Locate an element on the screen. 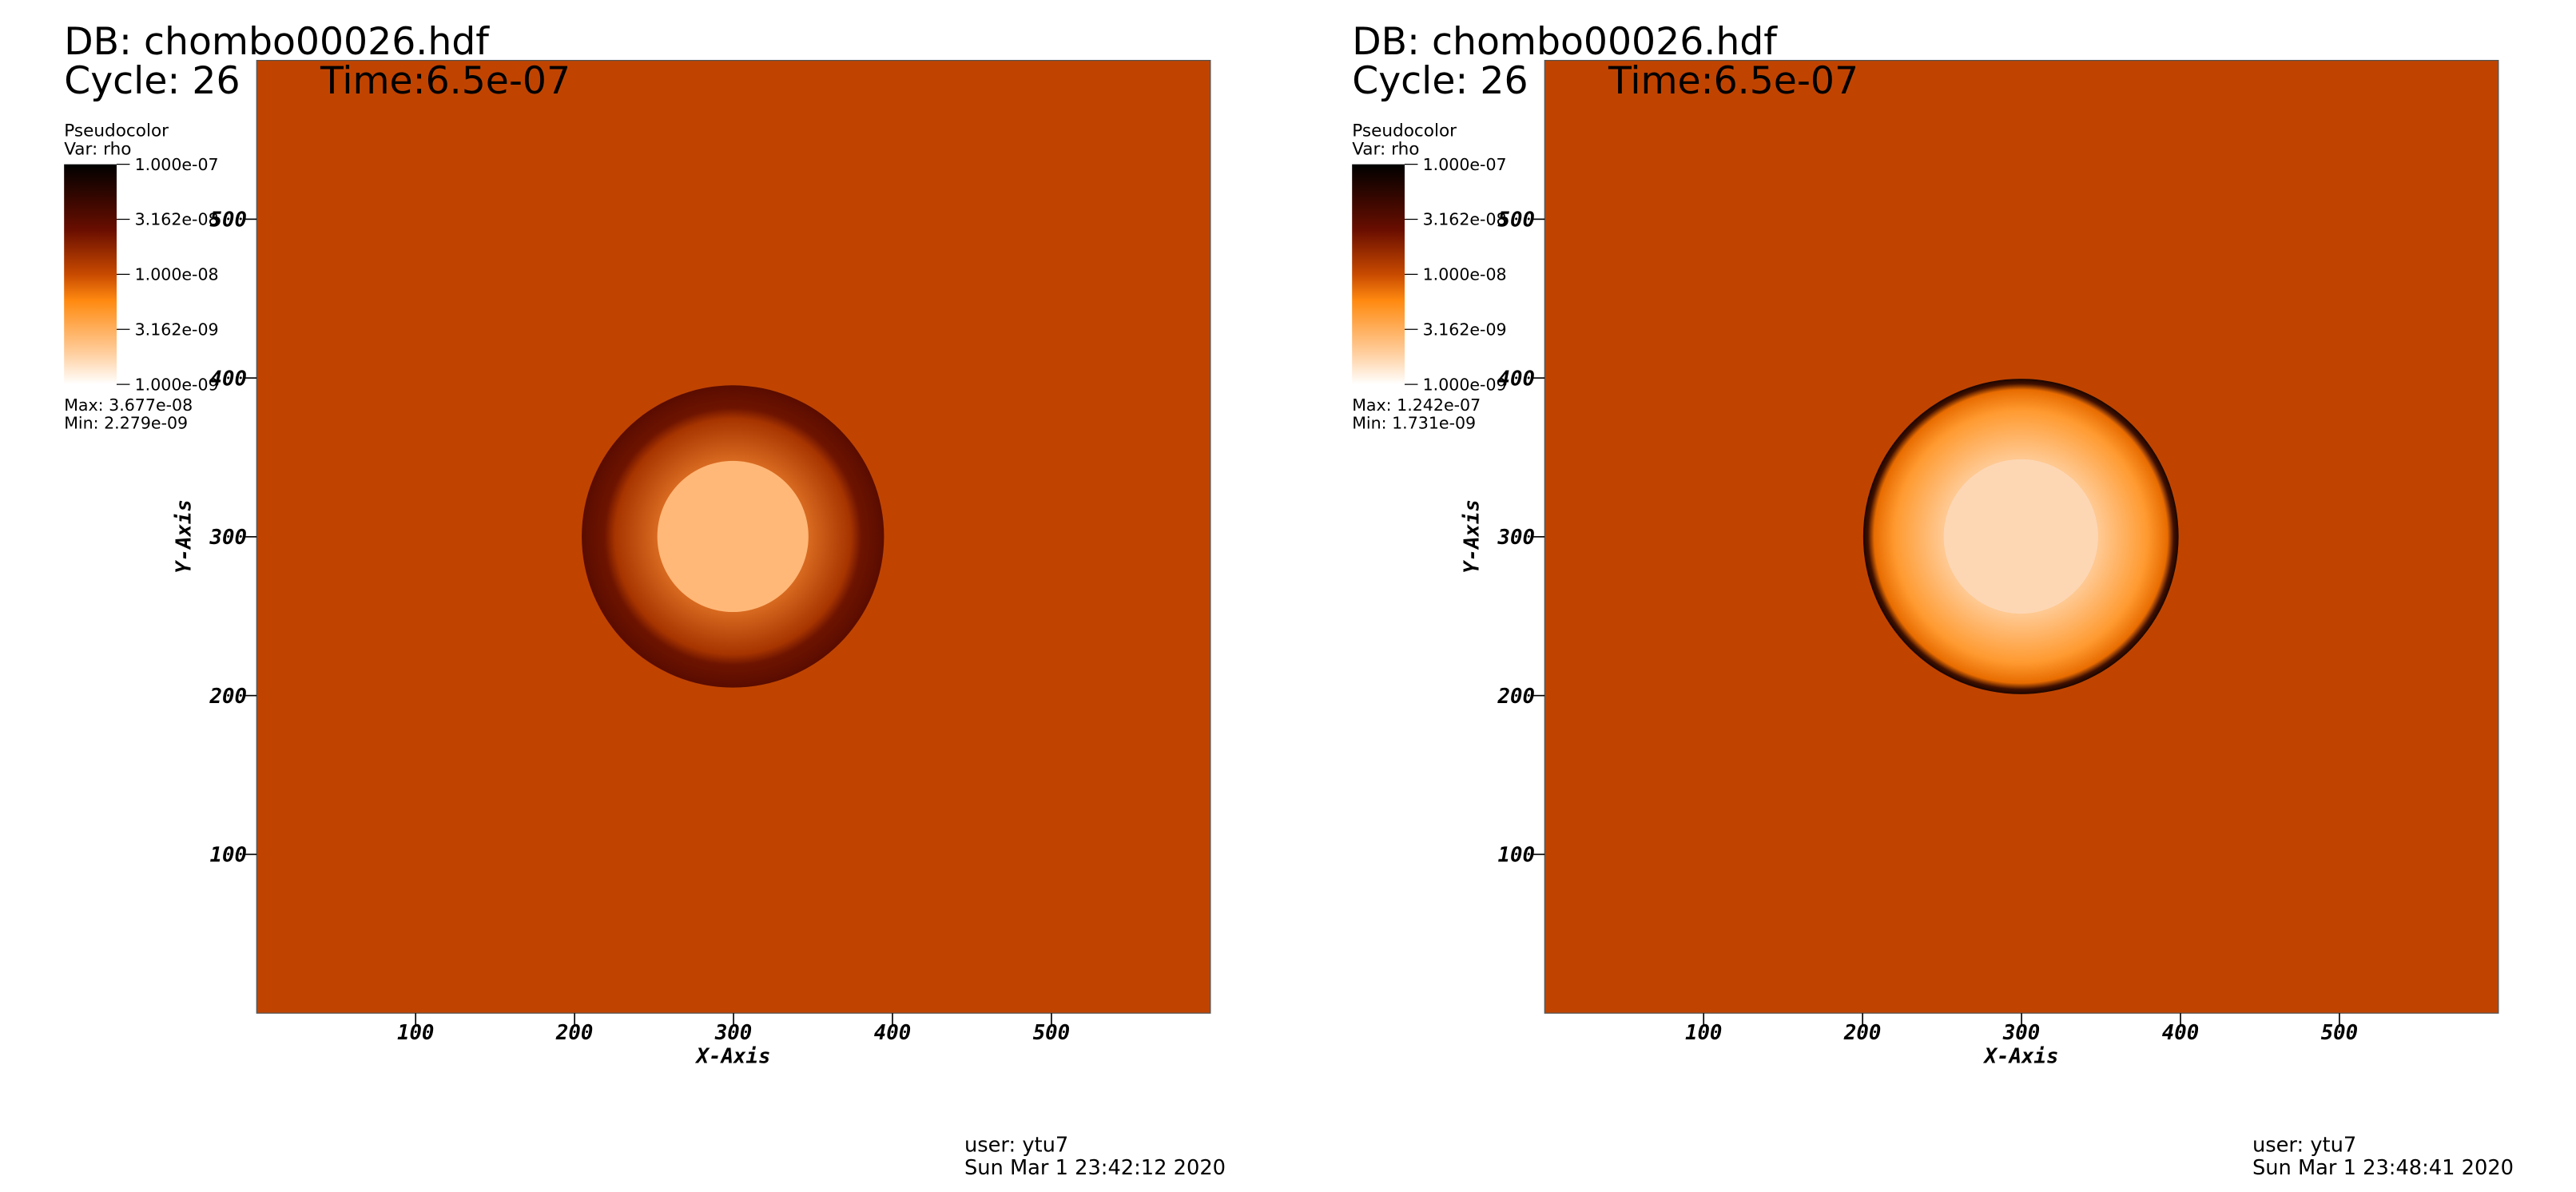 The height and width of the screenshot is (1192, 2576). legend-min: Min: 1.731e-09 is located at coordinates (1414, 423).